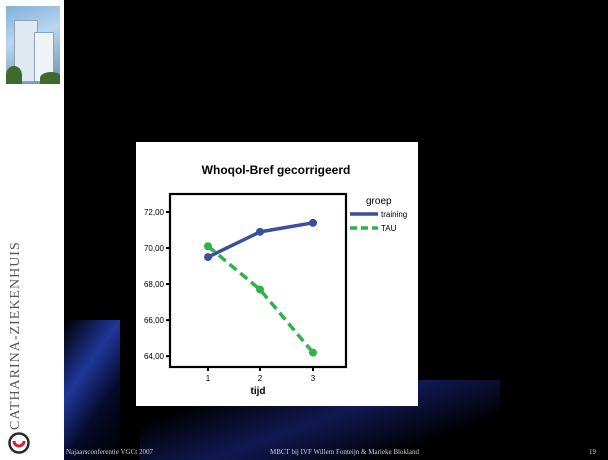  What do you see at coordinates (15, 335) in the screenshot?
I see `brand-name: CATHARINA-ZIEKENHUIS` at bounding box center [15, 335].